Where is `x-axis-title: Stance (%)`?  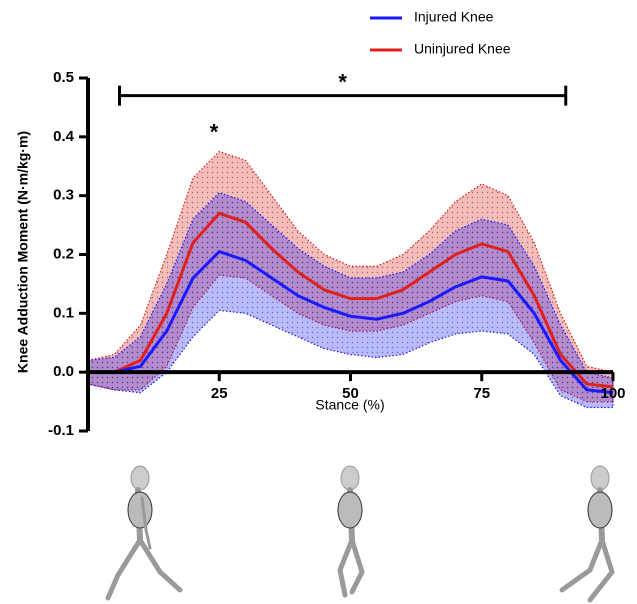
x-axis-title: Stance (%) is located at coordinates (349, 405).